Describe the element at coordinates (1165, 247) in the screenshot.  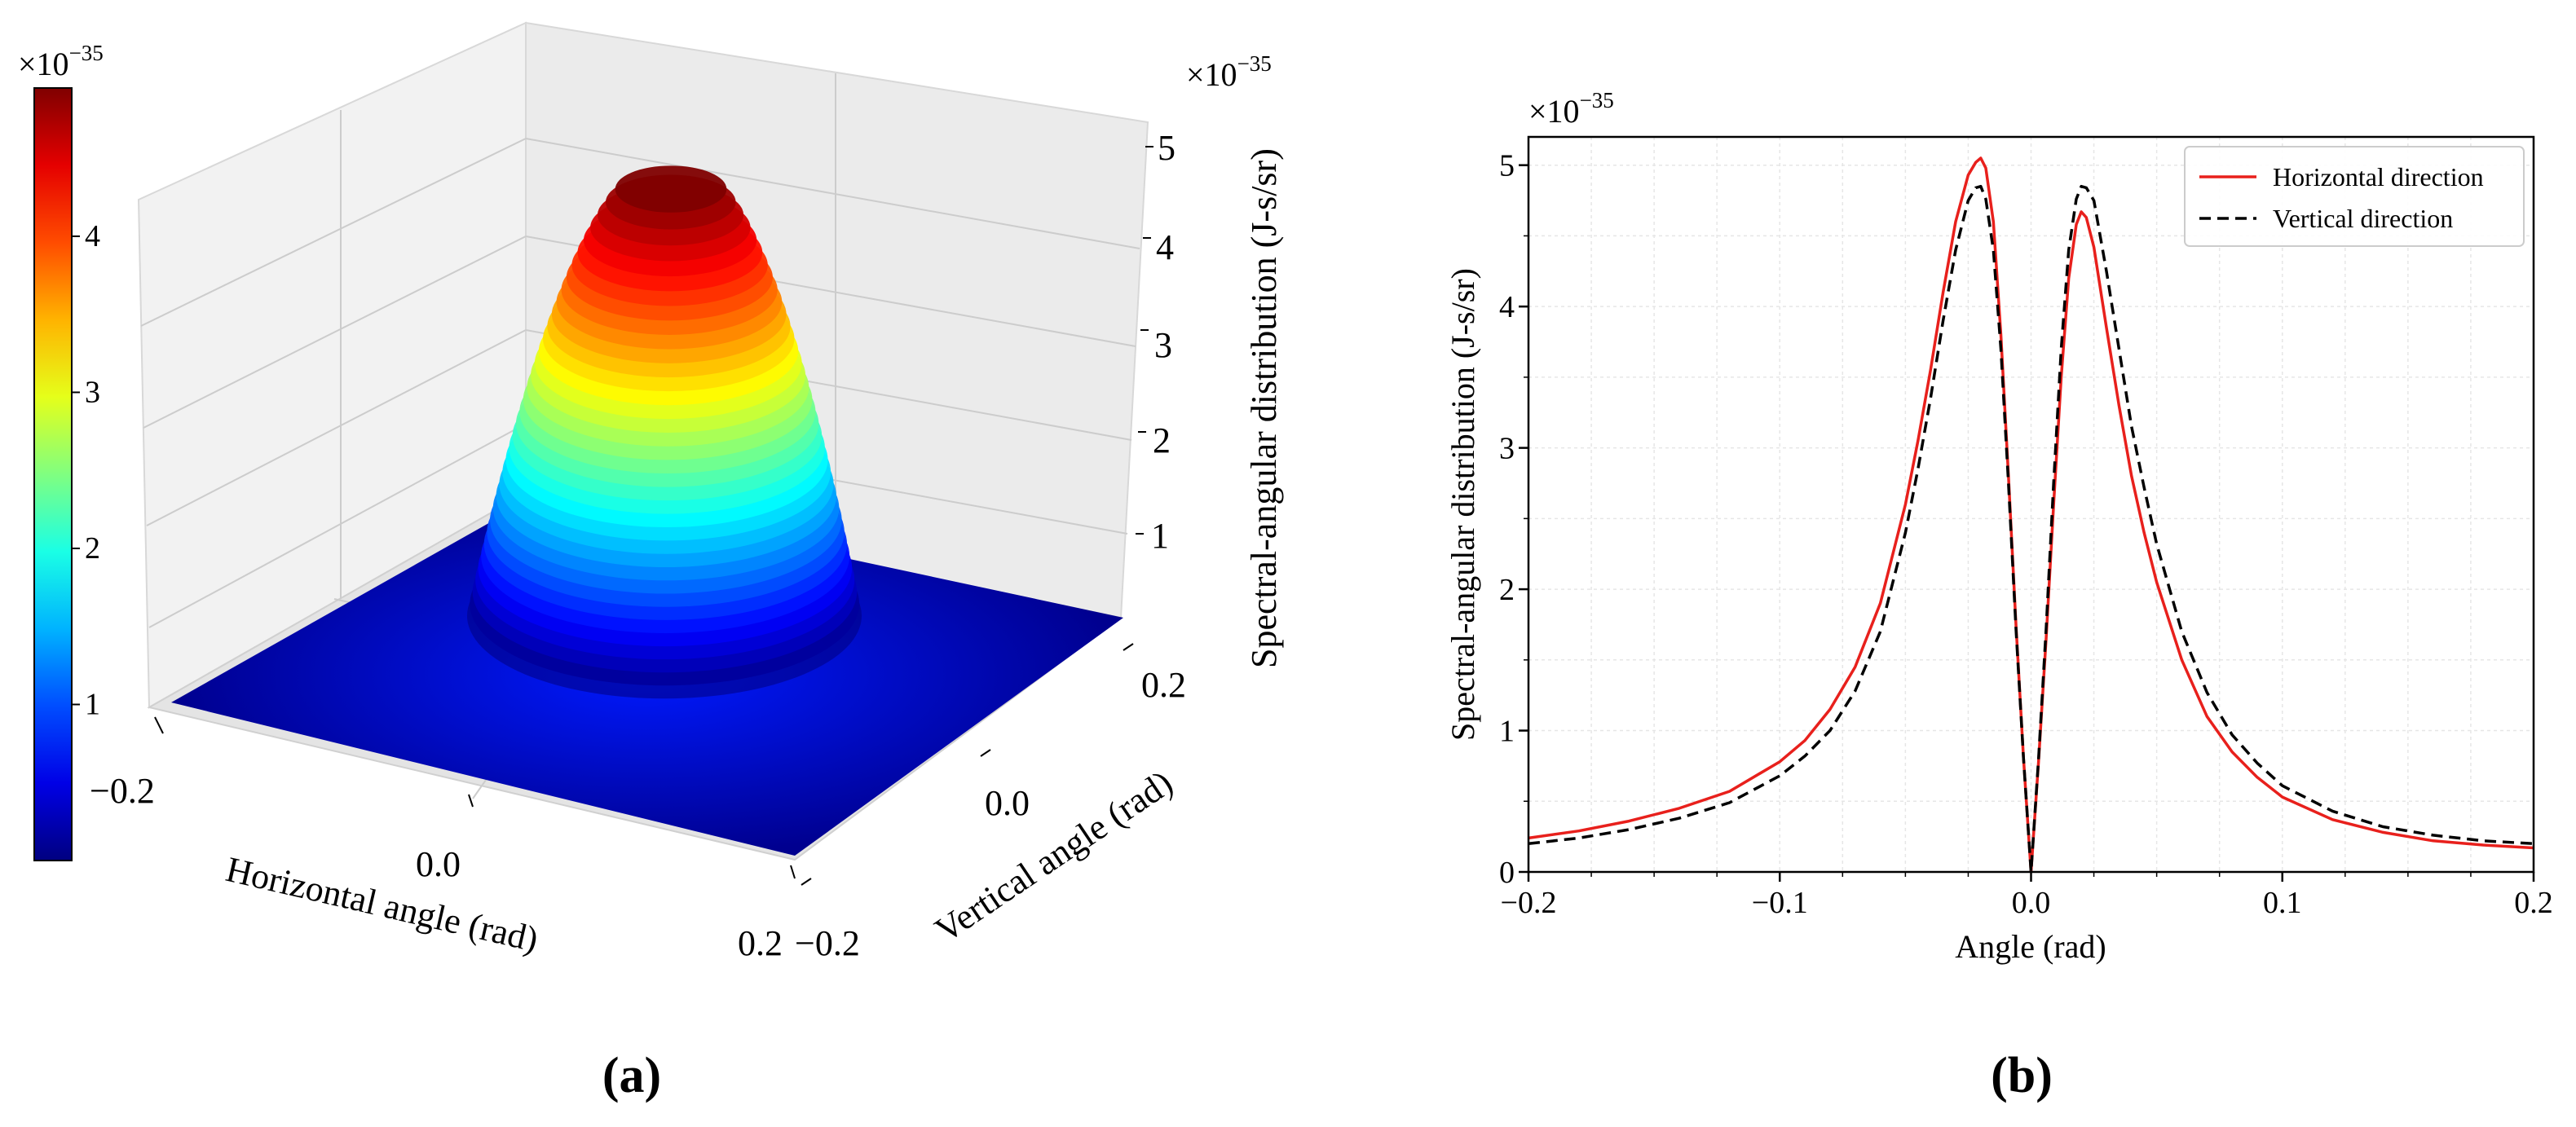
I see `z-tick: 4` at that location.